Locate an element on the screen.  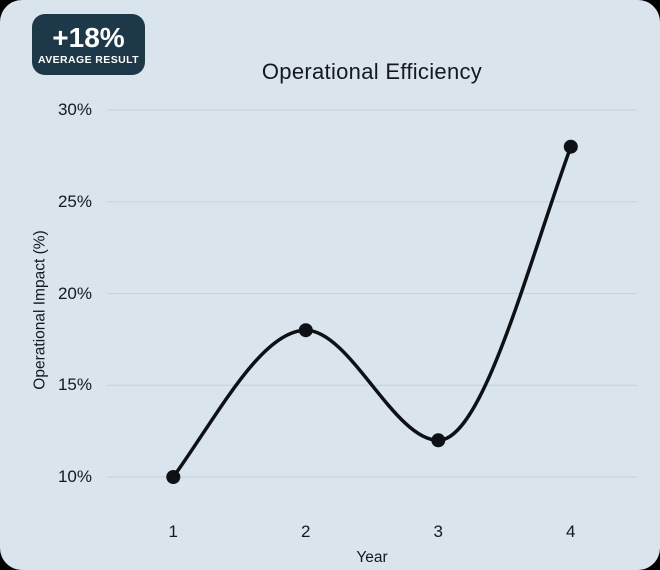
badge-label: AVERAGE RESULT is located at coordinates (88, 60).